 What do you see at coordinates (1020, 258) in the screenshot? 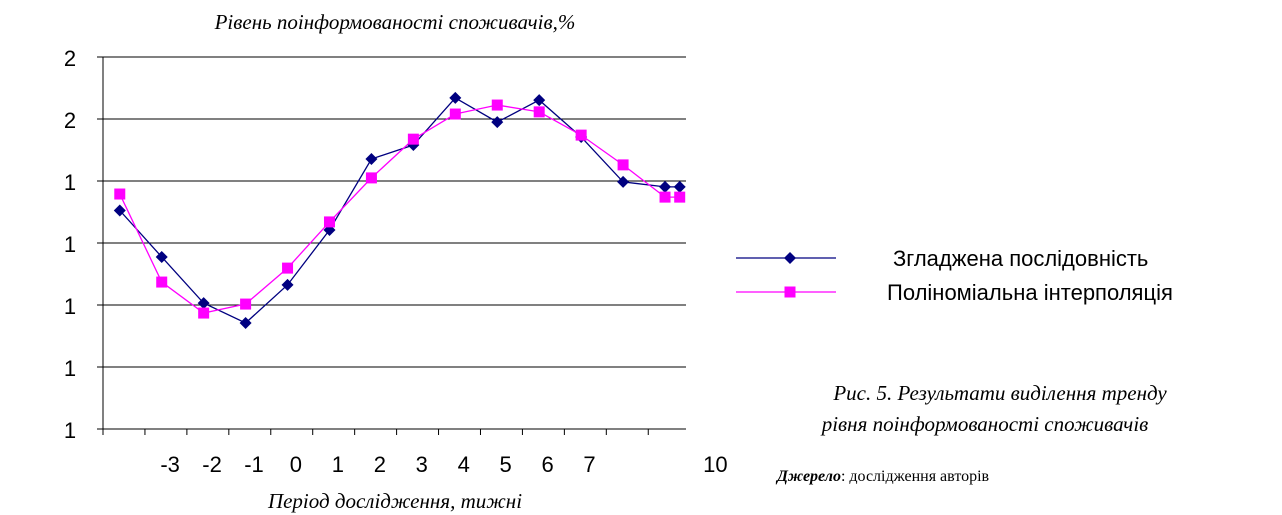
I see `legend-label: Згладжена послідовність` at bounding box center [1020, 258].